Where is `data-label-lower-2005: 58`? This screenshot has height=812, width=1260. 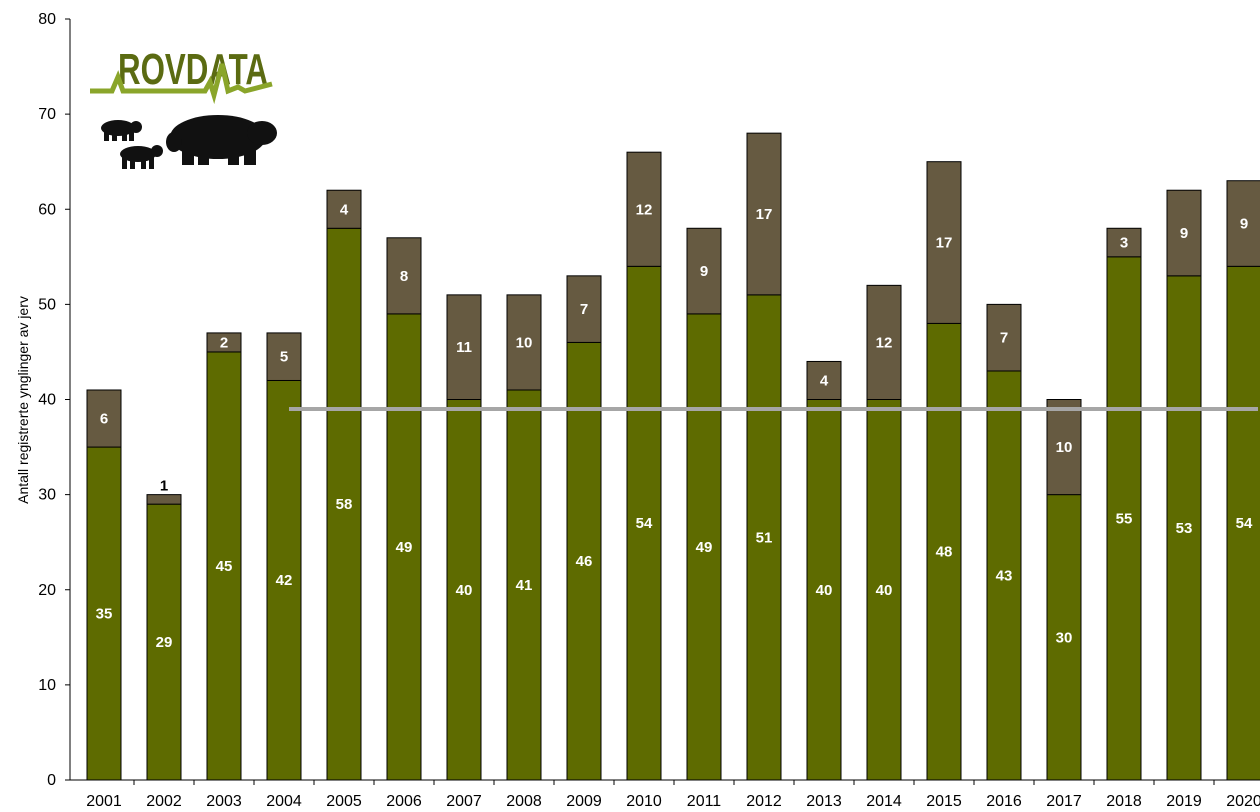 data-label-lower-2005: 58 is located at coordinates (344, 504).